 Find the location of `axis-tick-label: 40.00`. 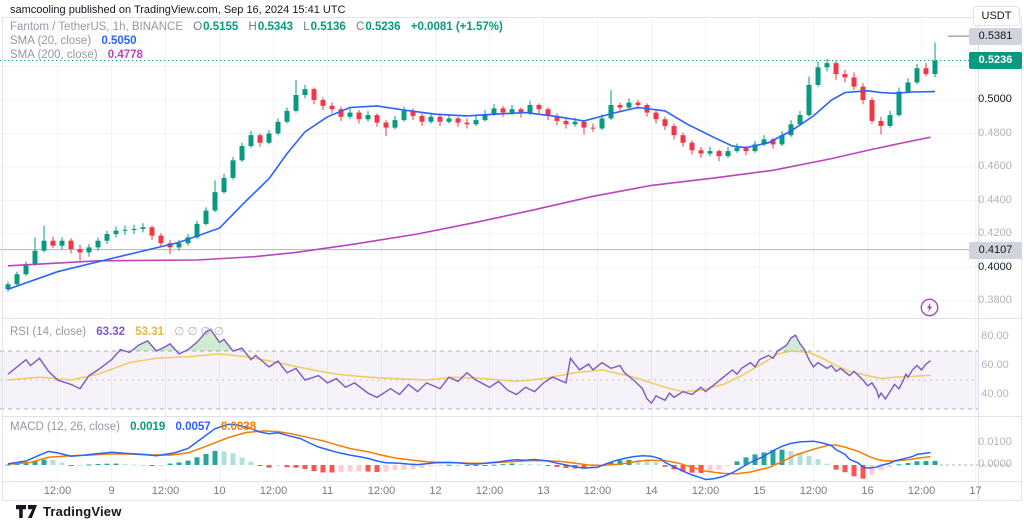

axis-tick-label: 40.00 is located at coordinates (995, 393).